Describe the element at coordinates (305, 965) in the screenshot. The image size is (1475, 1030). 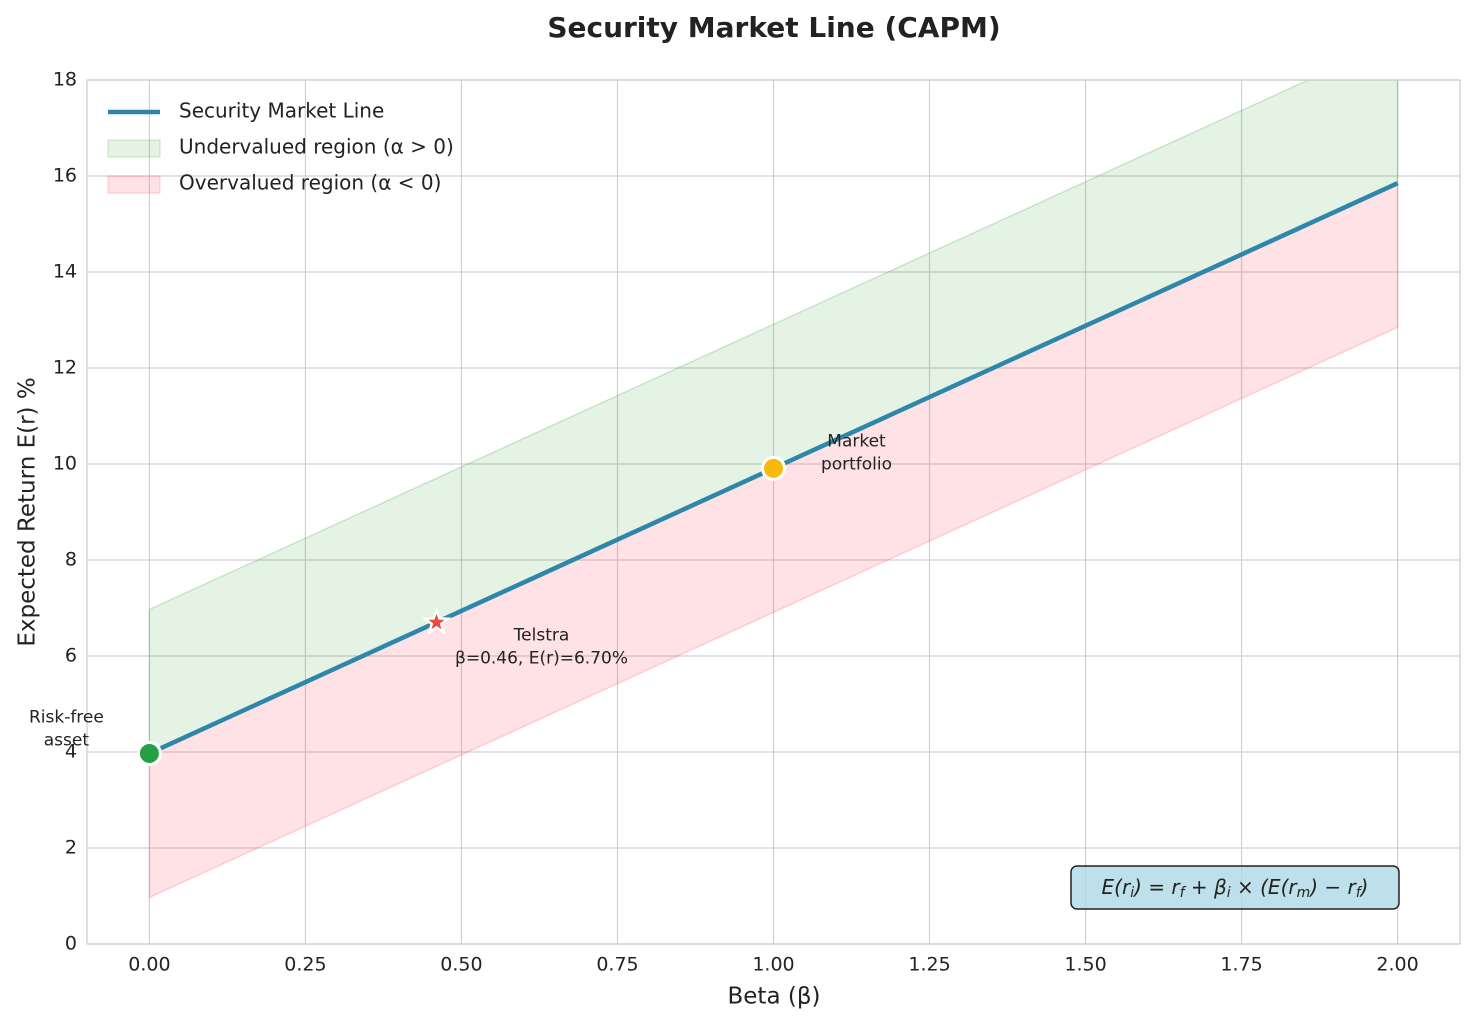
I see `x-tick-label: 0.25` at that location.